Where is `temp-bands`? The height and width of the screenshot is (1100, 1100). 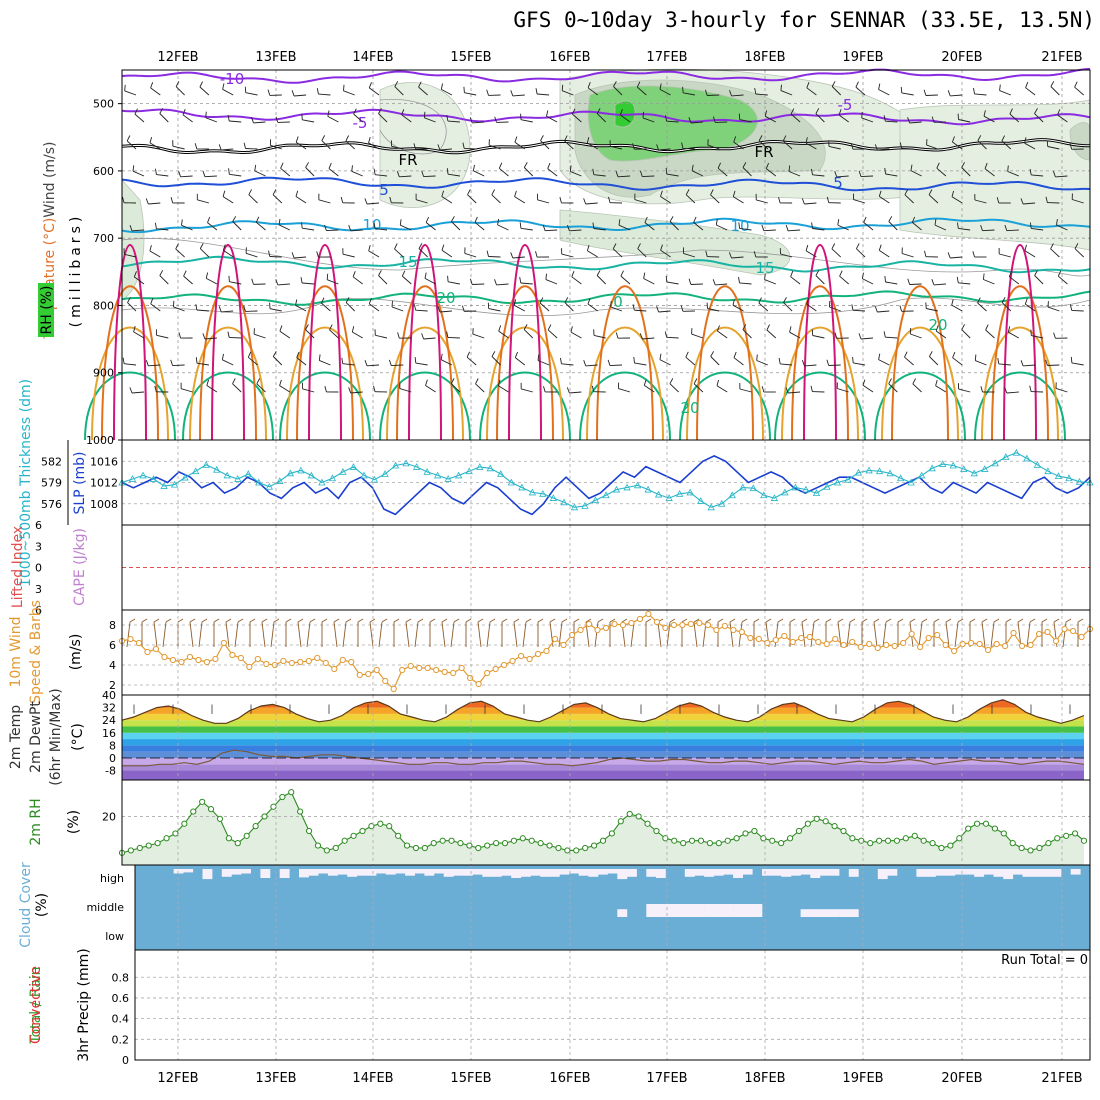 temp-bands is located at coordinates (603, 739).